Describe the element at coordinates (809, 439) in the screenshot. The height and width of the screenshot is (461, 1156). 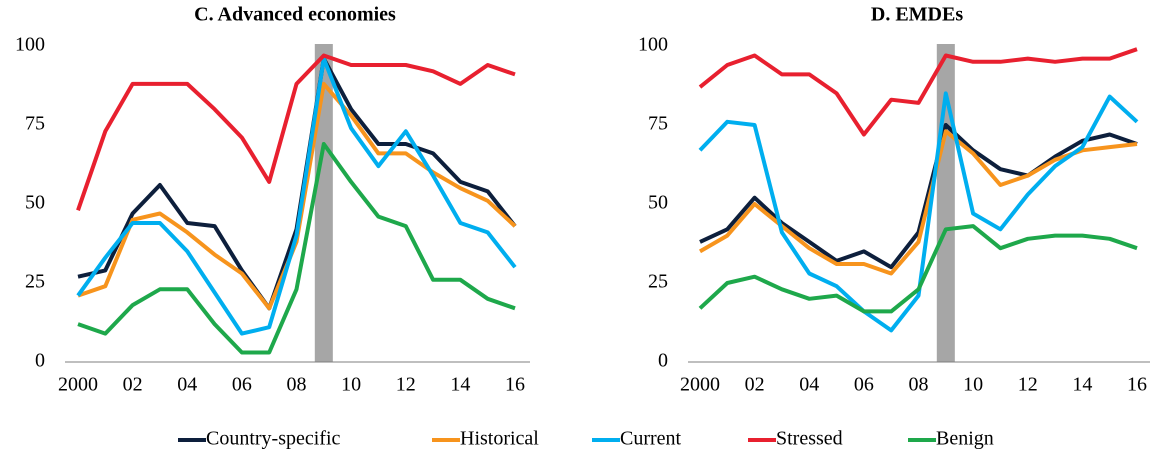
I see `legend-label: Stressed` at that location.